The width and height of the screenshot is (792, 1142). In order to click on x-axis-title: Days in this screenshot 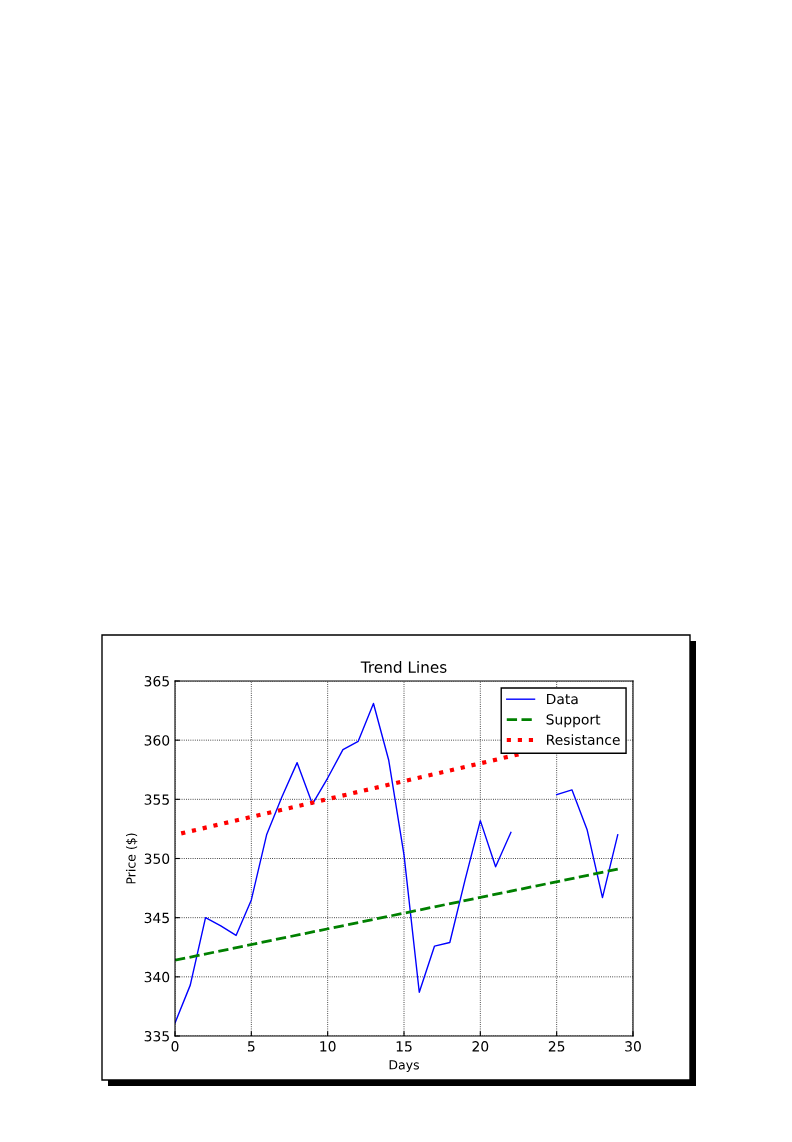, I will do `click(404, 1066)`.